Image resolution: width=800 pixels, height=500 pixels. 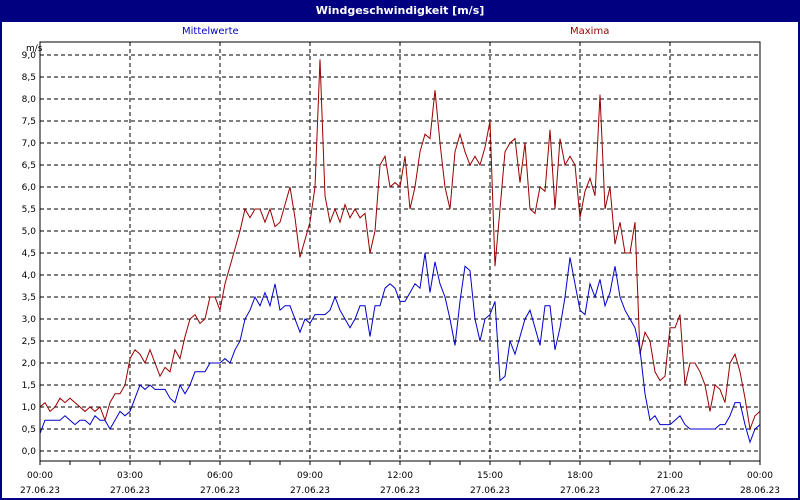 What do you see at coordinates (400, 12) in the screenshot?
I see `chart-title: Windgeschwindigkeit [m/s]` at bounding box center [400, 12].